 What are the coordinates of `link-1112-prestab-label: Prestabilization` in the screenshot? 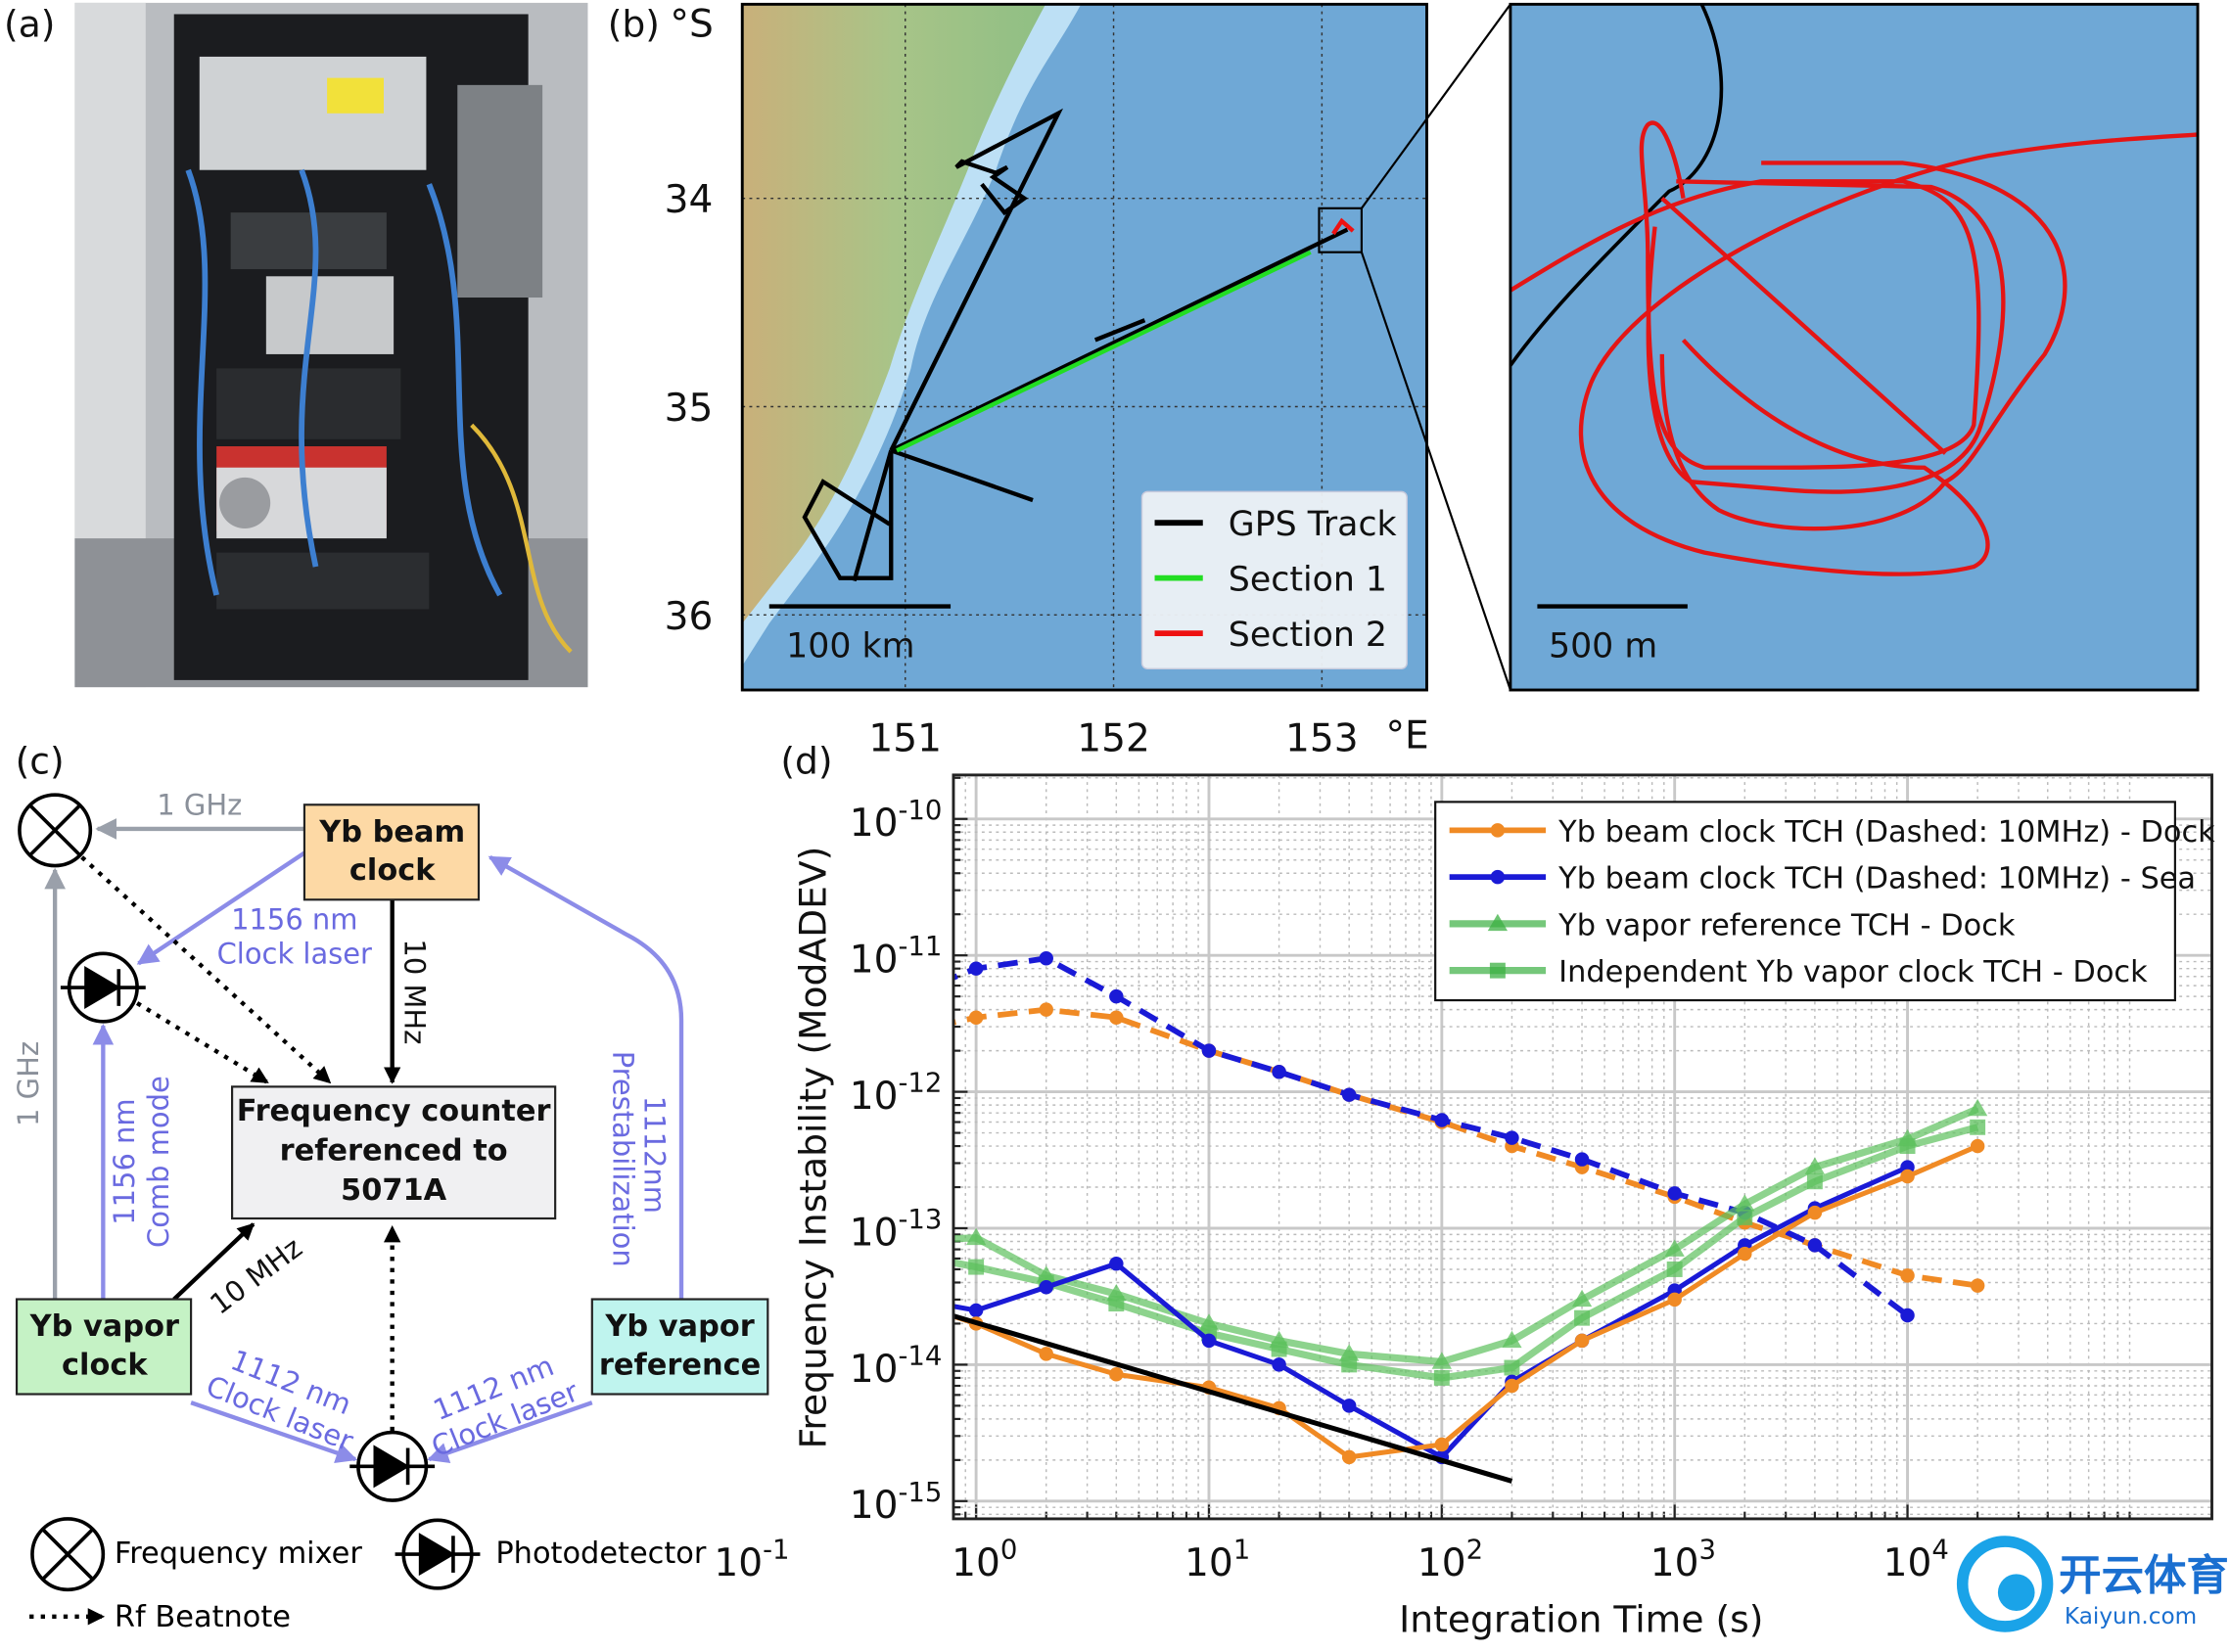 It's located at (623, 1159).